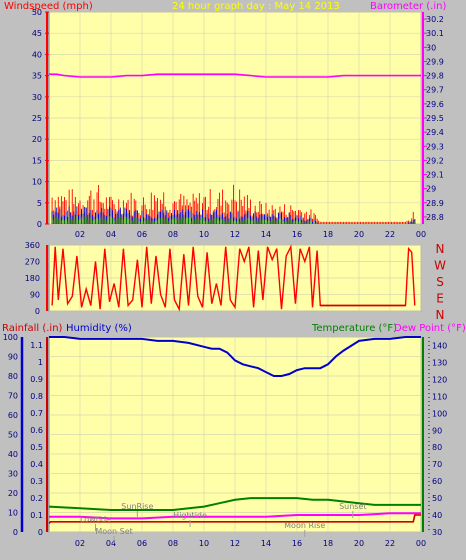 The image size is (466, 560). What do you see at coordinates (48, 6) in the screenshot?
I see `windspeed-axis-label: Windspeed (mph)` at bounding box center [48, 6].